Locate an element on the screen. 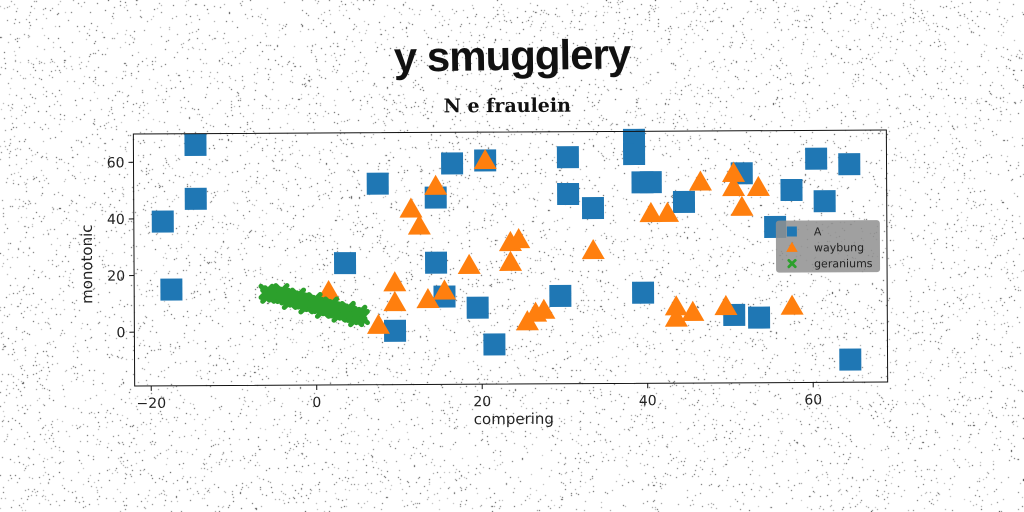 The image size is (1024, 512). legend-item: waybung is located at coordinates (825, 247).